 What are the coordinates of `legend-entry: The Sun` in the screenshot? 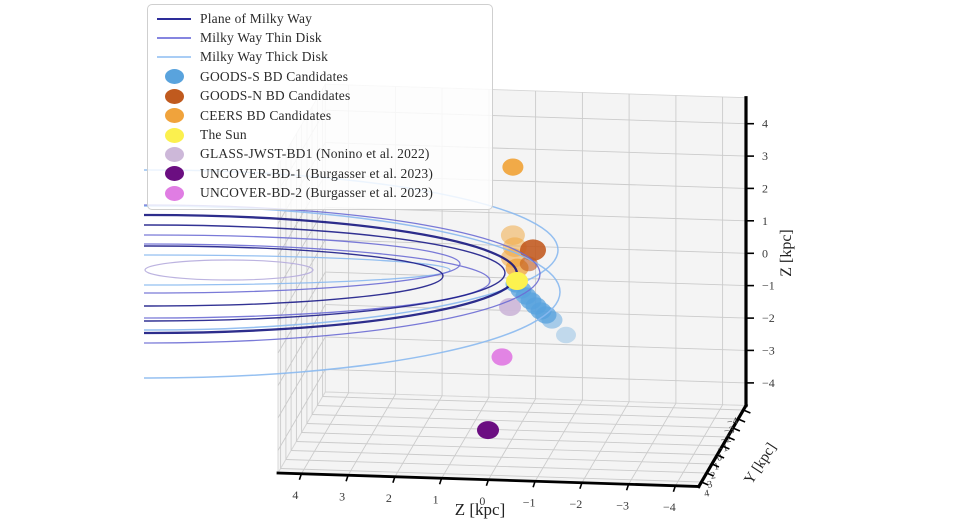 It's located at (316, 134).